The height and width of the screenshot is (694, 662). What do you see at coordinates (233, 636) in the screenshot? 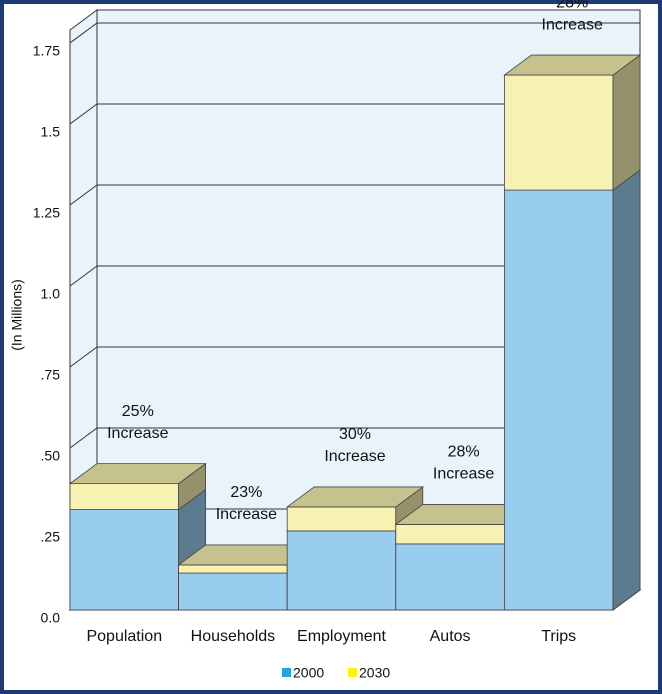
I see `x-tick-label: Households` at bounding box center [233, 636].